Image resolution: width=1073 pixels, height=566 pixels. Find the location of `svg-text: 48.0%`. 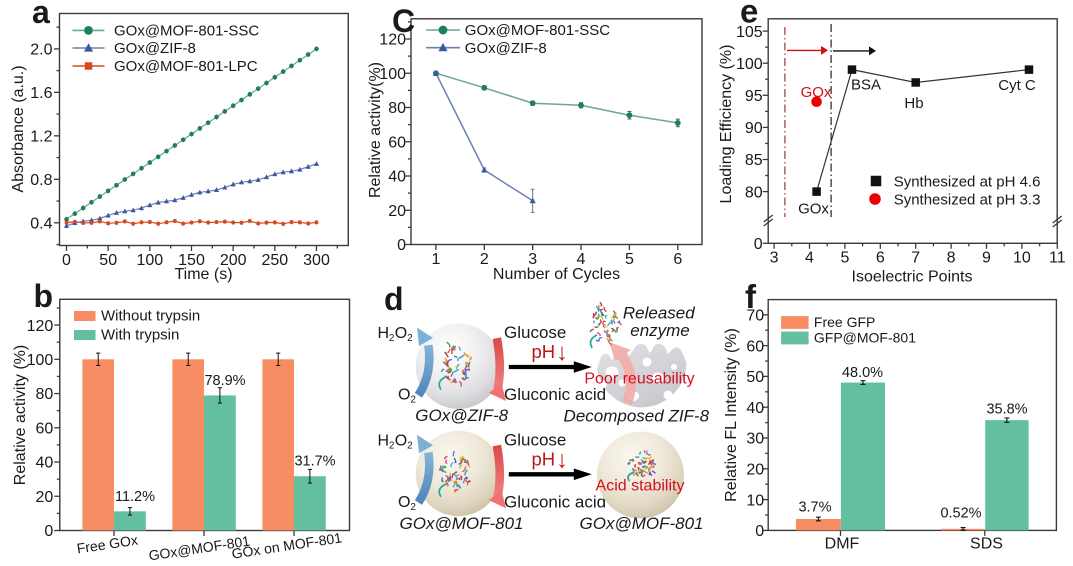

svg-text: 48.0% is located at coordinates (862, 373).